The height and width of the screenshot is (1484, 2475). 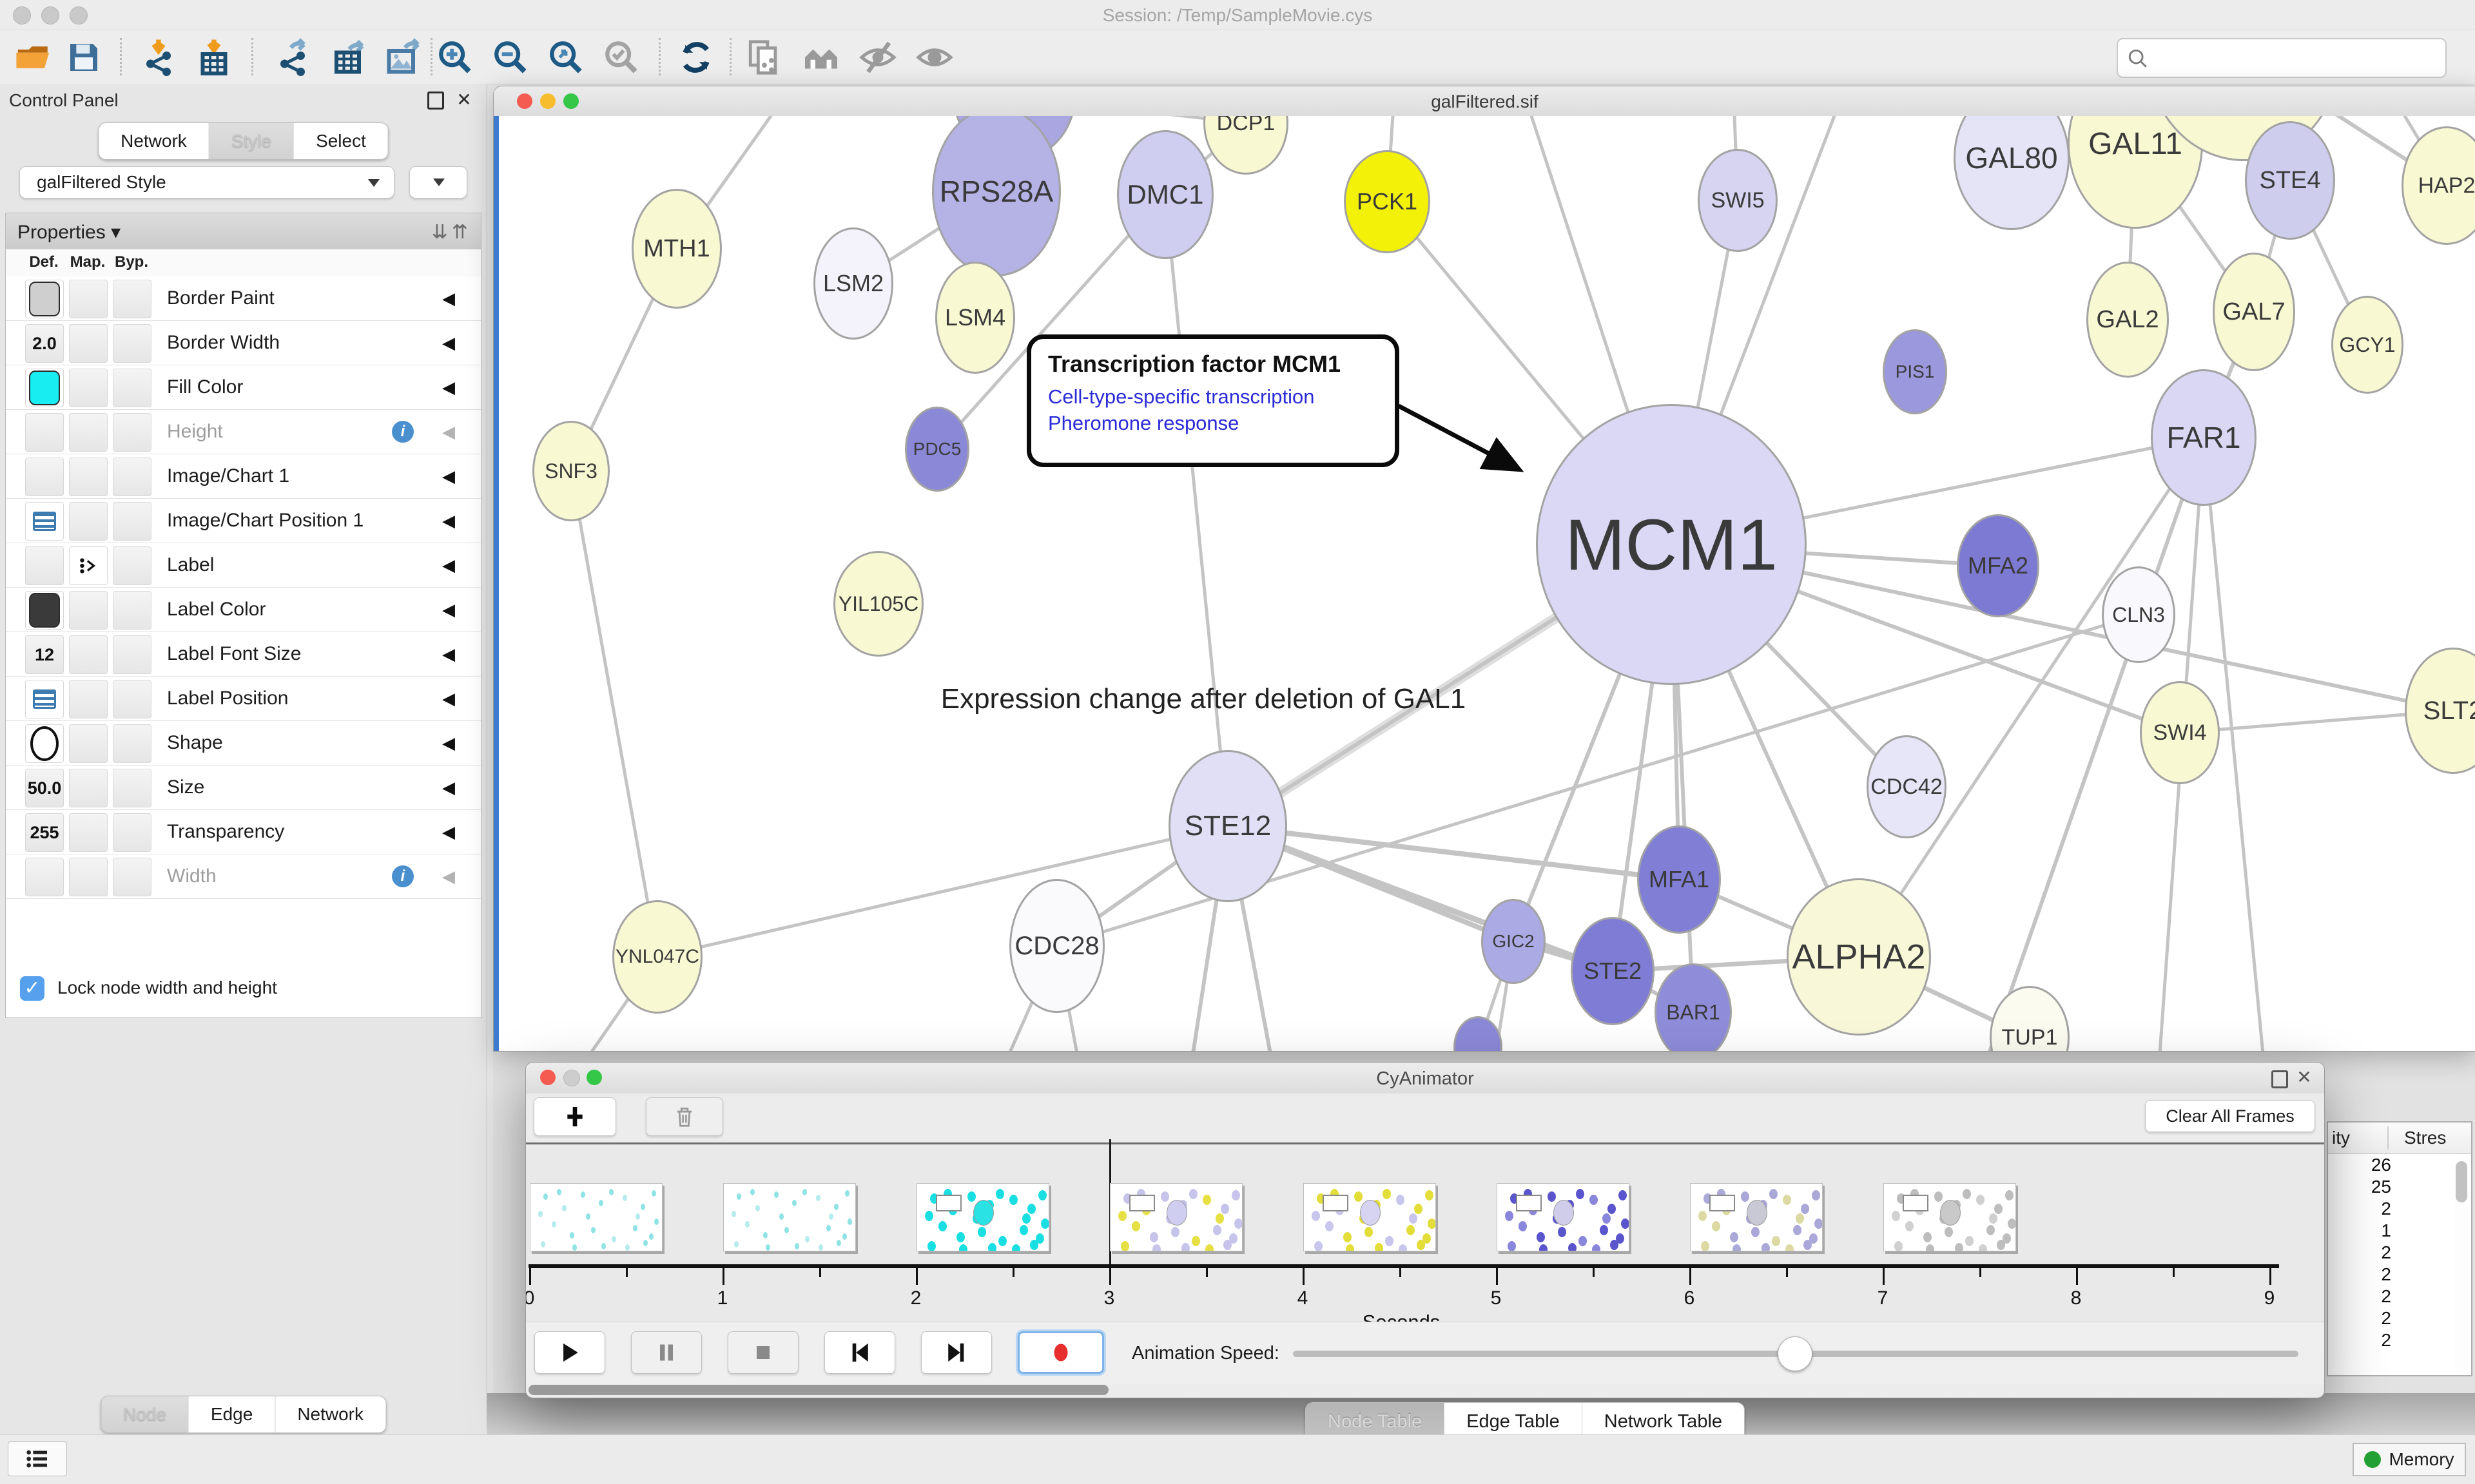 What do you see at coordinates (1915, 371) in the screenshot?
I see `network-node-pis1: PIS1` at bounding box center [1915, 371].